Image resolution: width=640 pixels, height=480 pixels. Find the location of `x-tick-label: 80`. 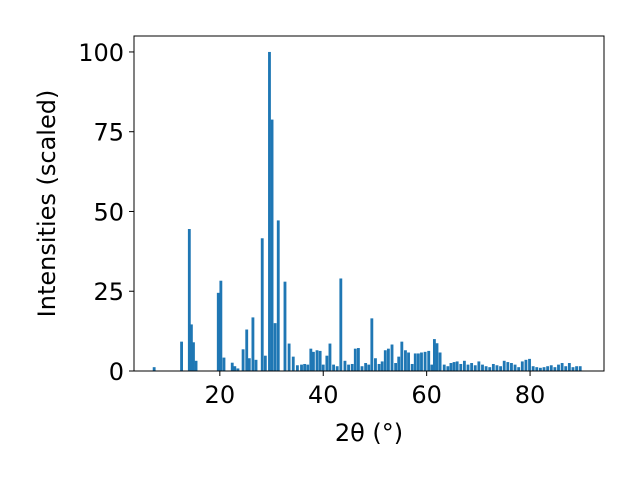

x-tick-label: 80 is located at coordinates (530, 395).